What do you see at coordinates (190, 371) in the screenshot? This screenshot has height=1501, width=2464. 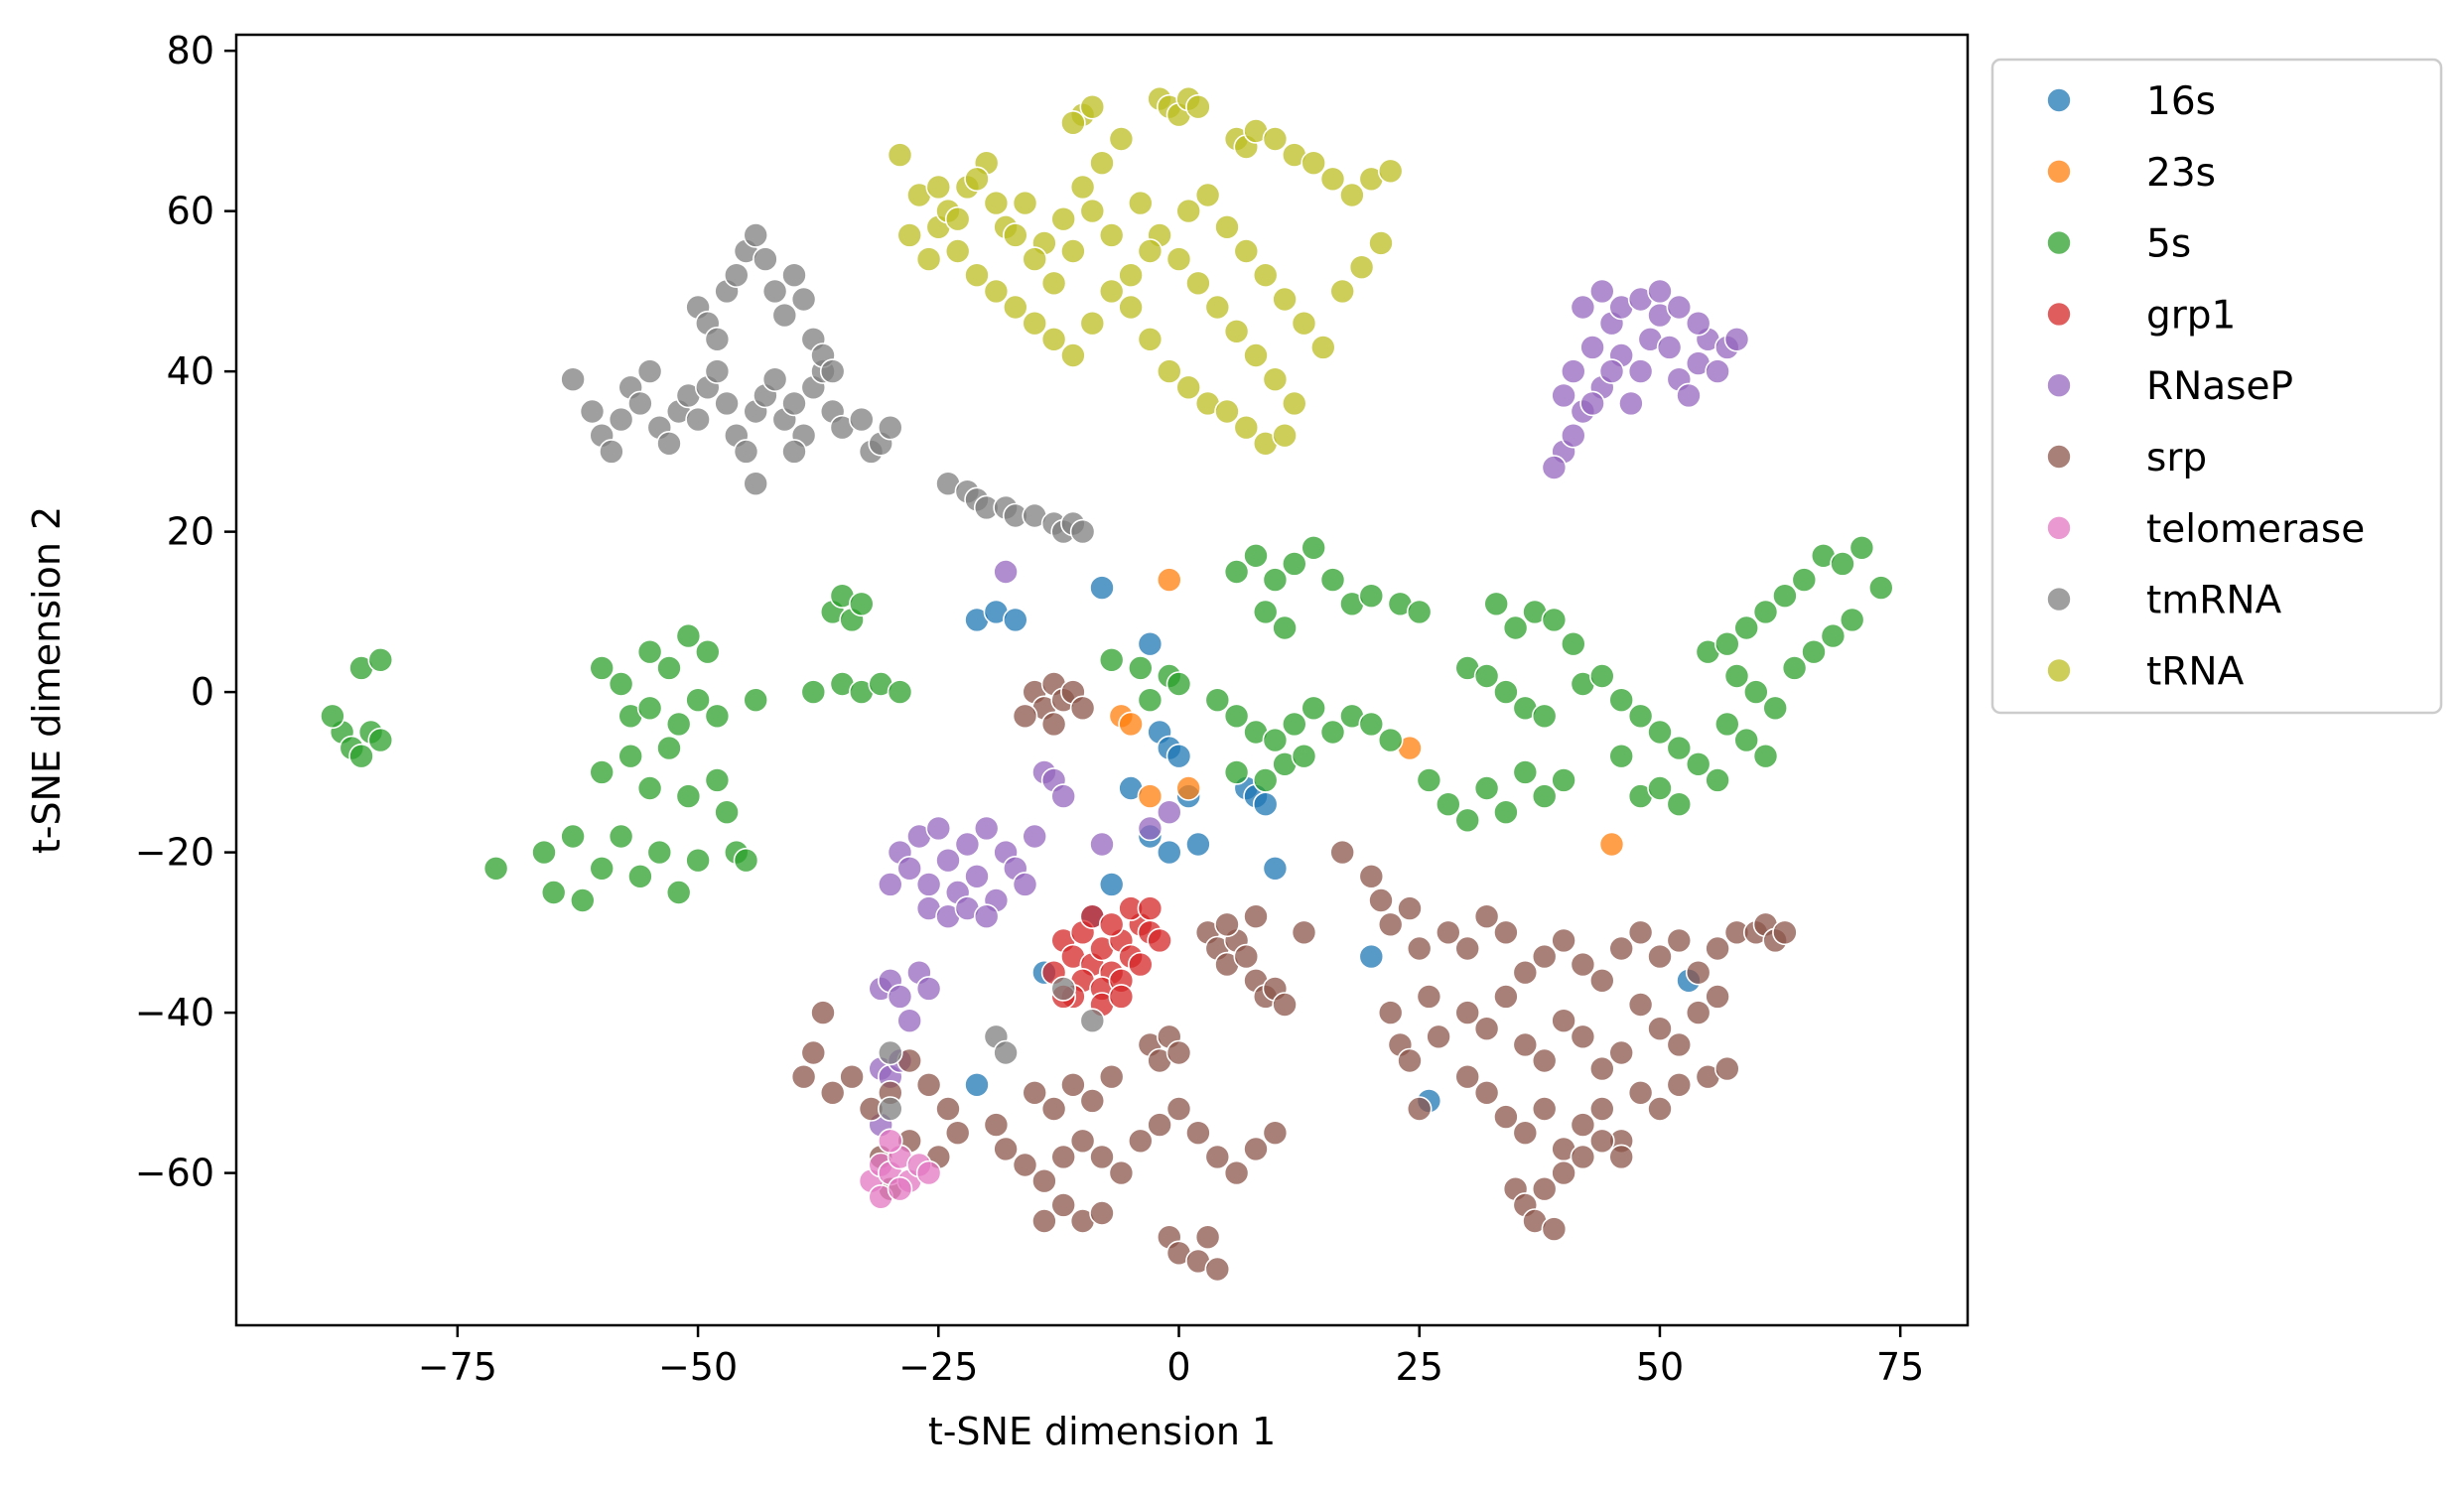 I see `y-tick-label: 40` at bounding box center [190, 371].